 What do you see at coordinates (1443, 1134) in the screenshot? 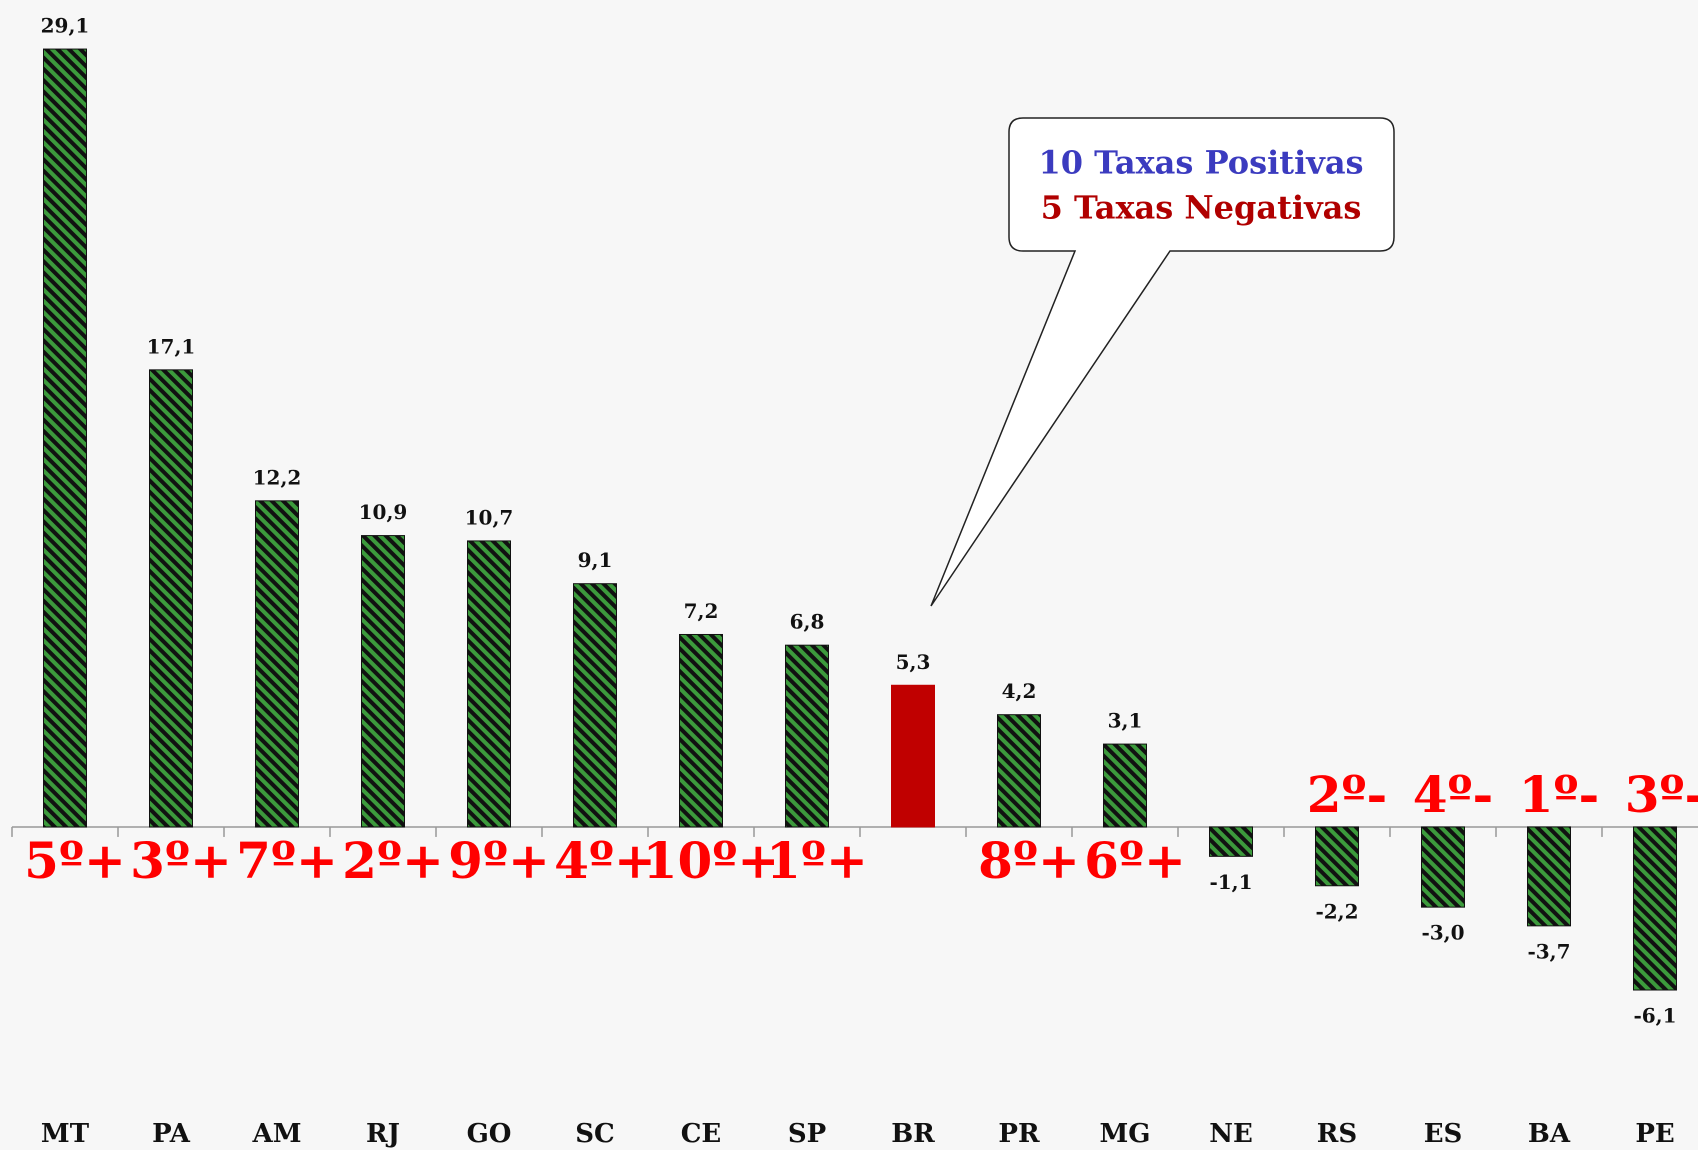
I see `x-tick-label: ES` at bounding box center [1443, 1134].